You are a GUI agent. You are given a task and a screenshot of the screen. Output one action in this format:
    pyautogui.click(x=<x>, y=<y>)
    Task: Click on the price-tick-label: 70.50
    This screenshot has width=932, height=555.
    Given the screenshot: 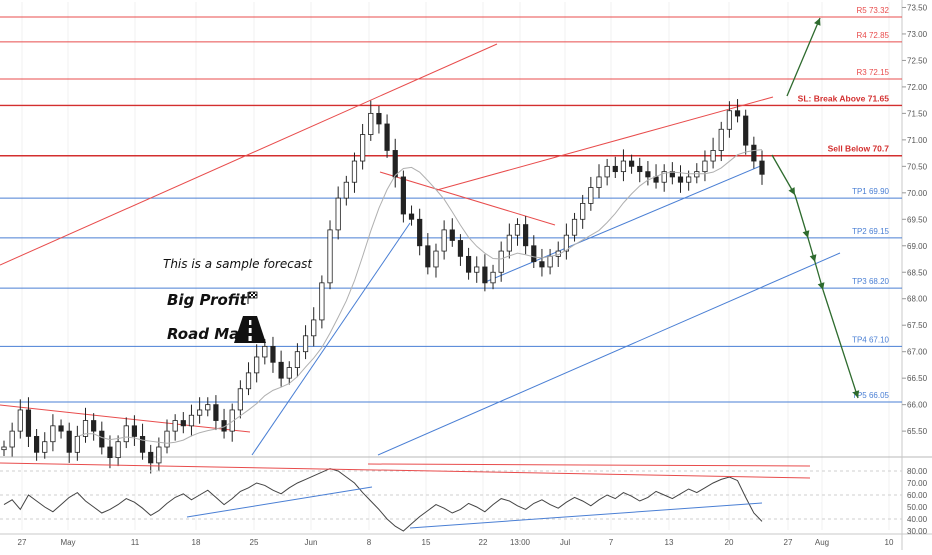 What is the action you would take?
    pyautogui.click(x=917, y=166)
    